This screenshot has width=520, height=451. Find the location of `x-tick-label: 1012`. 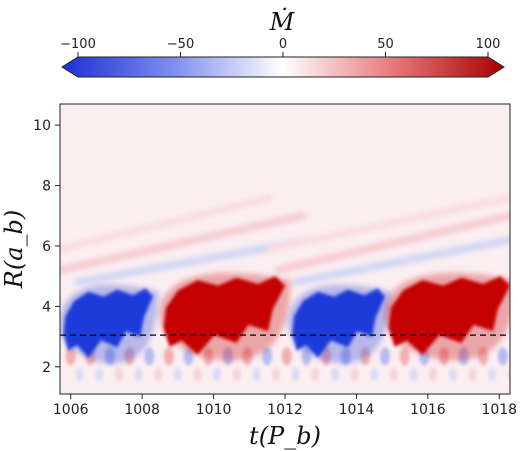

x-tick-label: 1012 is located at coordinates (285, 410).